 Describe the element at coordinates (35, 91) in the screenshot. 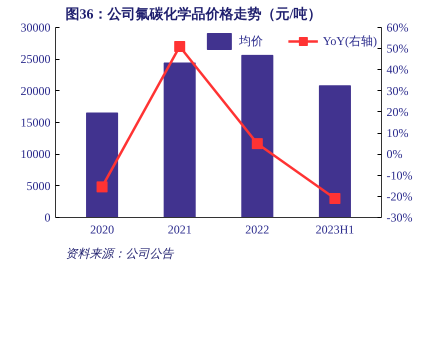

I see `y-tick-label: 20000` at that location.